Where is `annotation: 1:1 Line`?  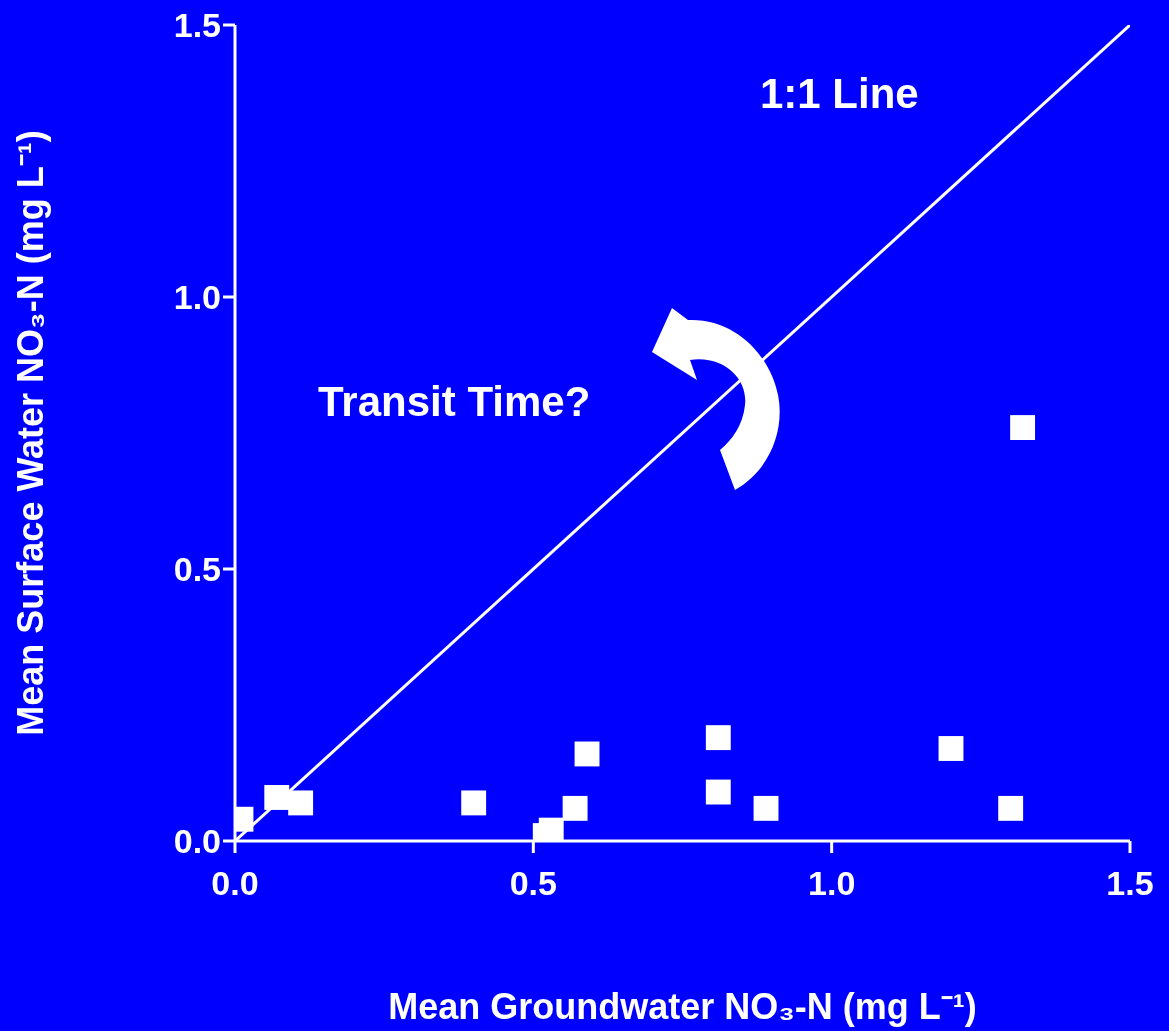
annotation: 1:1 Line is located at coordinates (839, 94).